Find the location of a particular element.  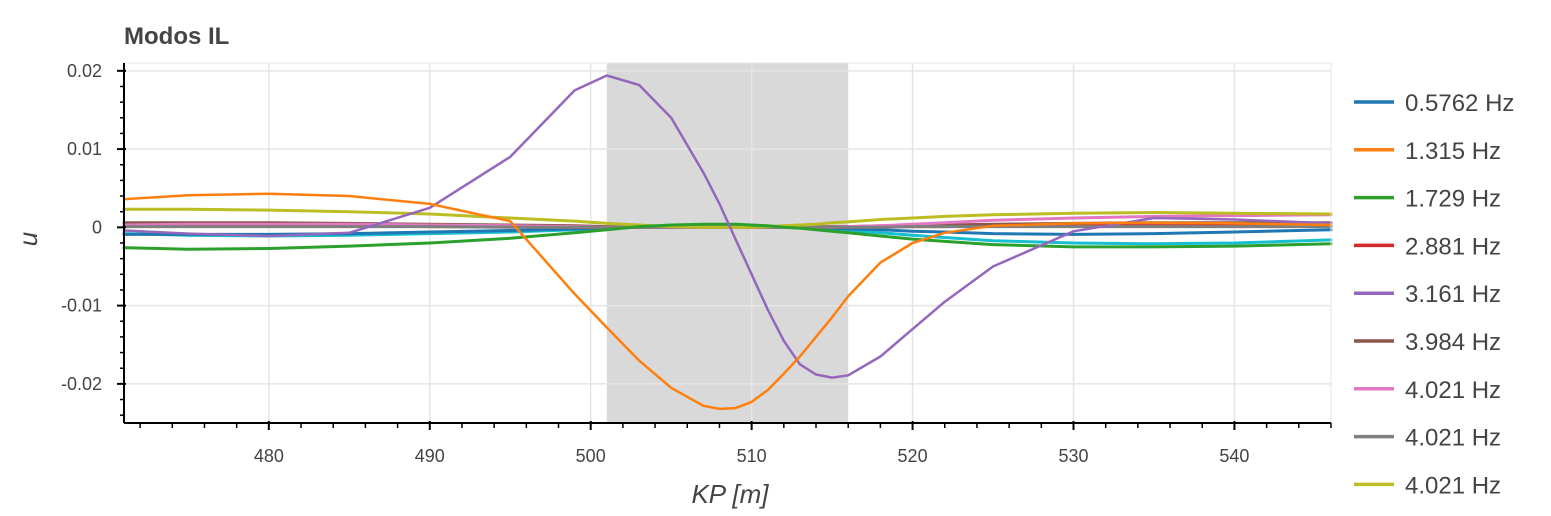

x-tick-label: 490 is located at coordinates (430, 456).